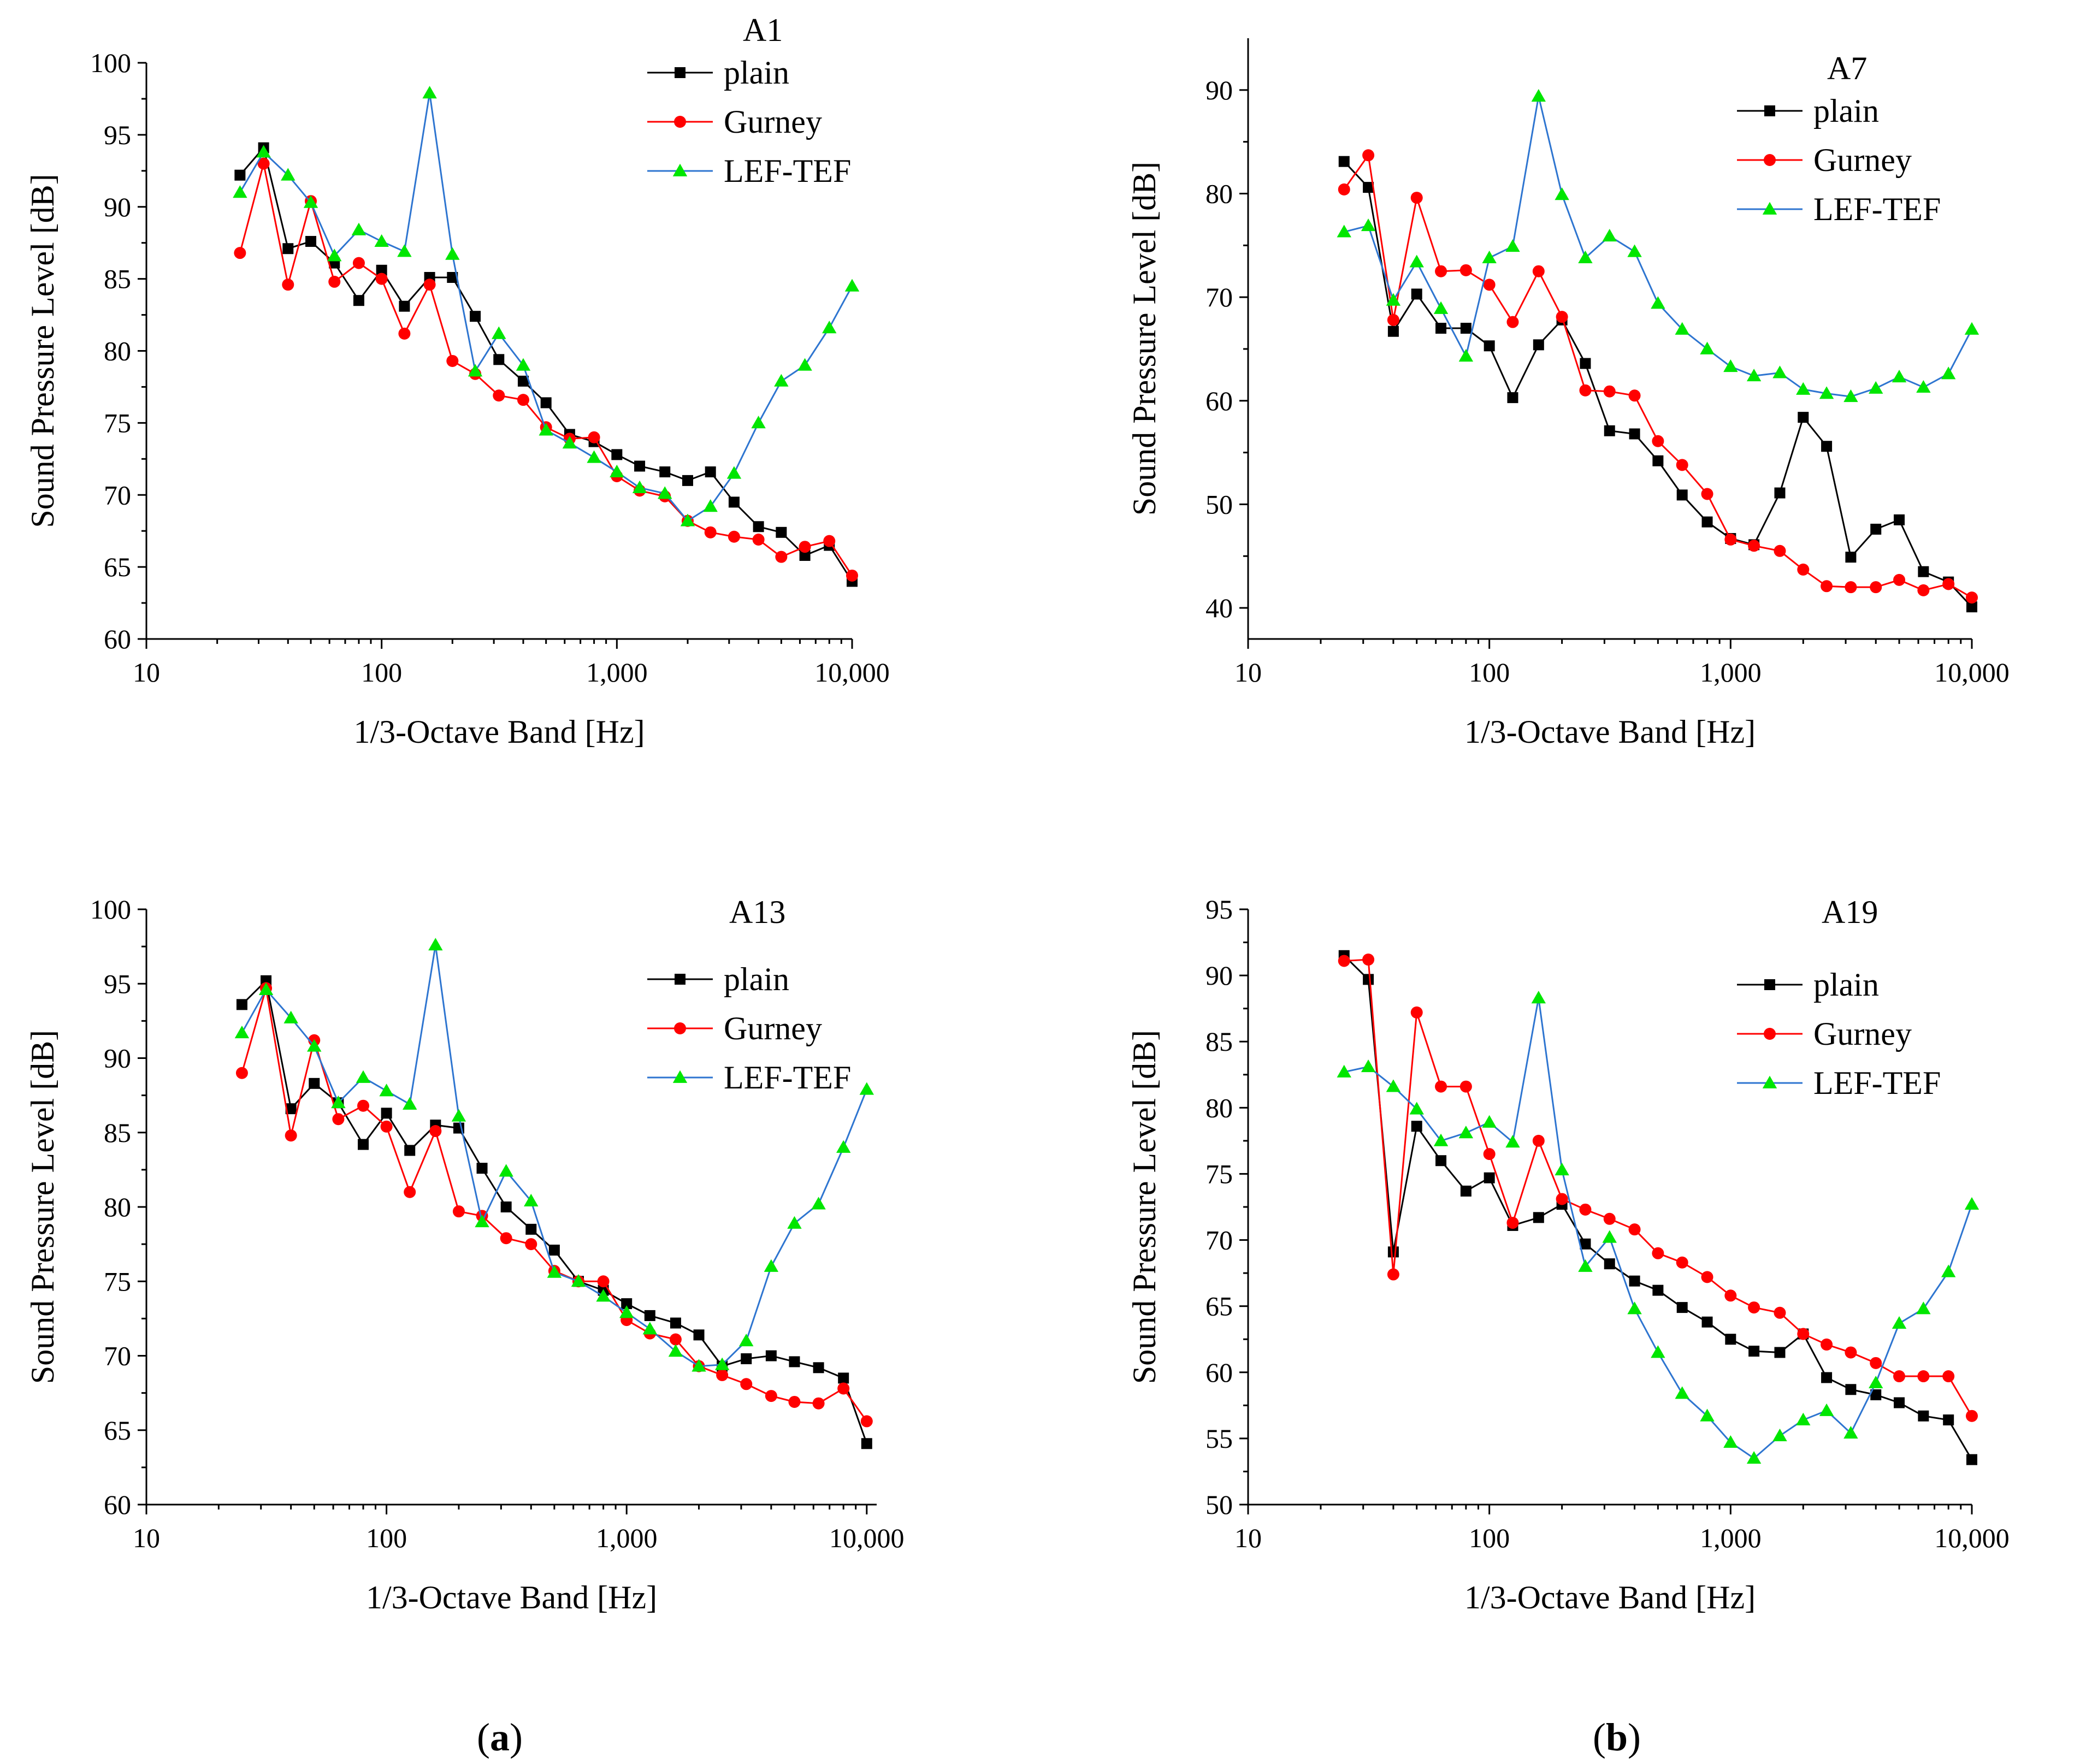  What do you see at coordinates (1219, 1173) in the screenshot?
I see `y-tick-label: 75` at bounding box center [1219, 1173].